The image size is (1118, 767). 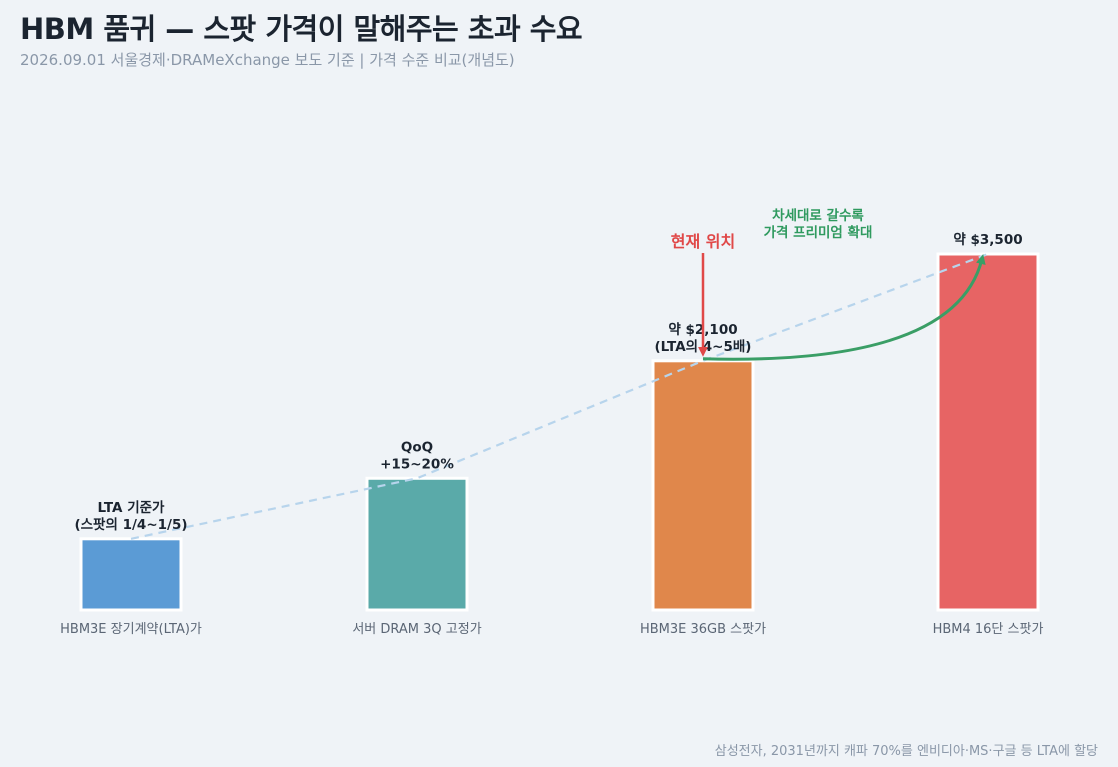 I want to click on chart-title: HBM 품귀 — 스팟 가격이 말해주는 초과 수요, so click(x=301, y=29).